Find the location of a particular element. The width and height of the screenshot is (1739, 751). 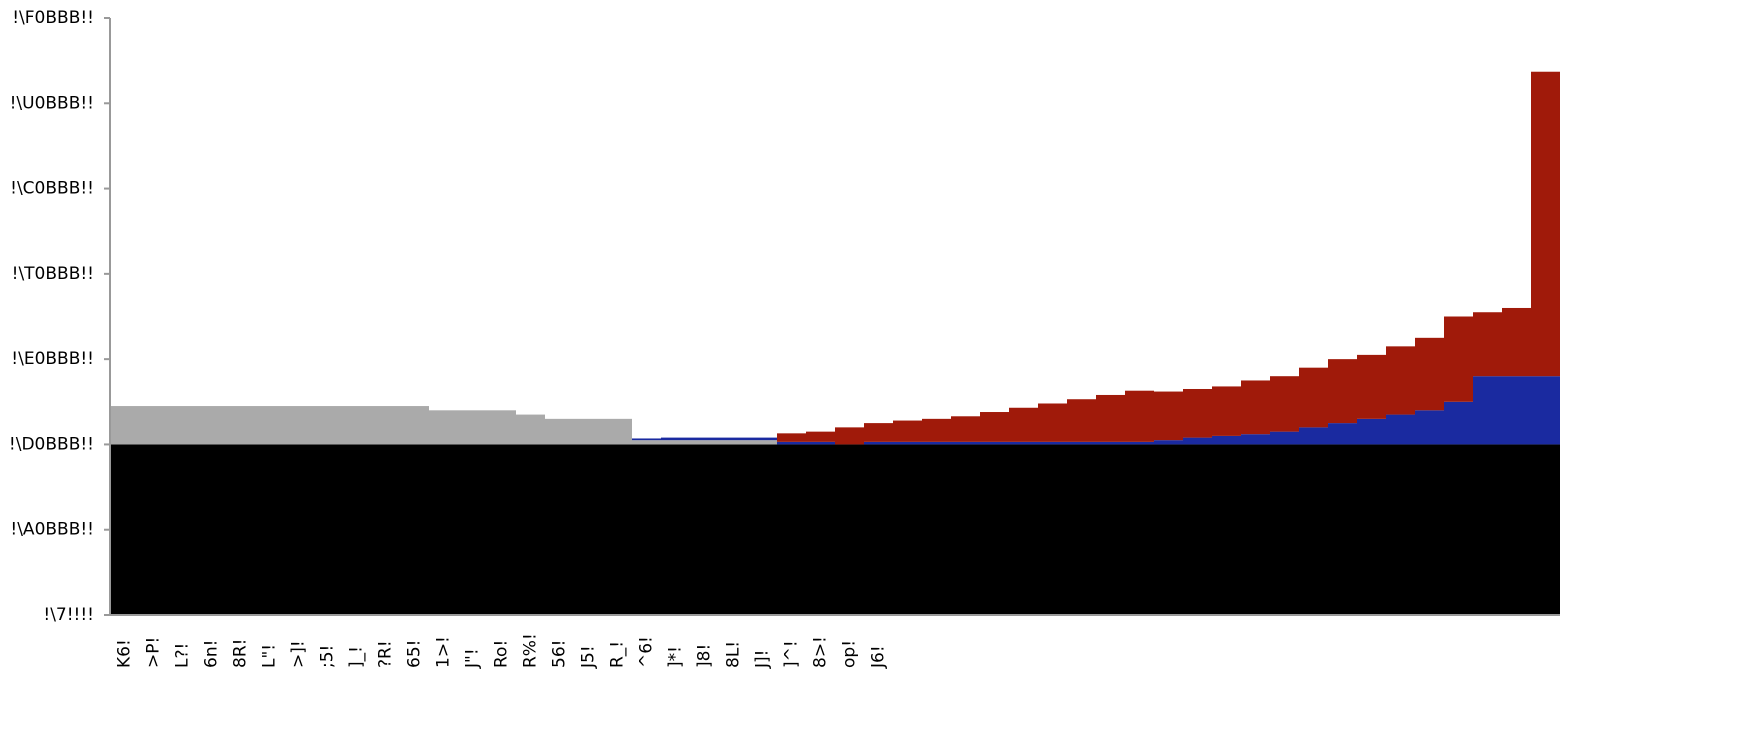

y-tick-label: !\D0BBB!! is located at coordinates (51, 444).